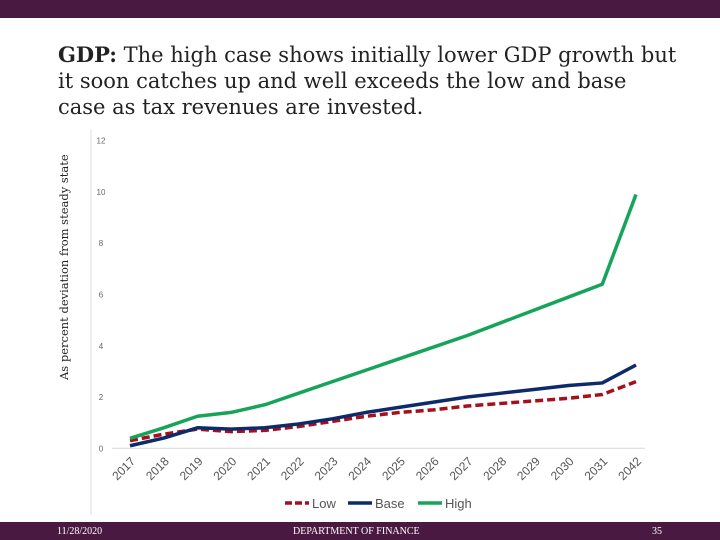 This screenshot has height=540, width=720. Describe the element at coordinates (528, 468) in the screenshot. I see `x-tick-label: 2029` at that location.